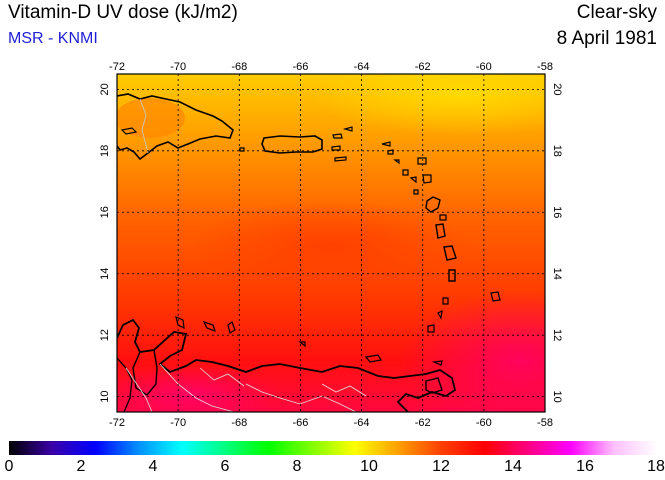 The width and height of the screenshot is (665, 480). Describe the element at coordinates (513, 466) in the screenshot. I see `colorbar-label: 14` at that location.